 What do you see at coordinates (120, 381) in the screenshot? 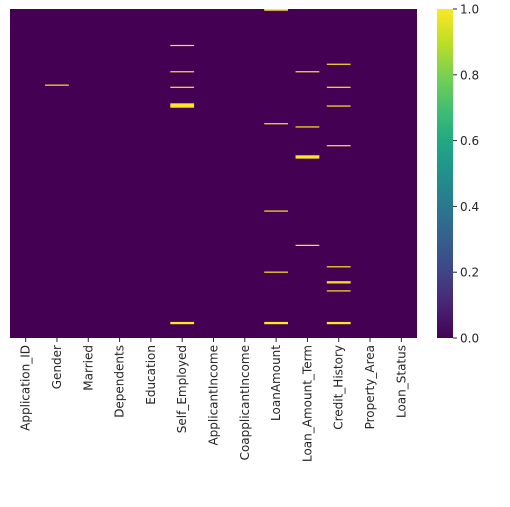
I see `x-tick-label: Dependents` at bounding box center [120, 381].